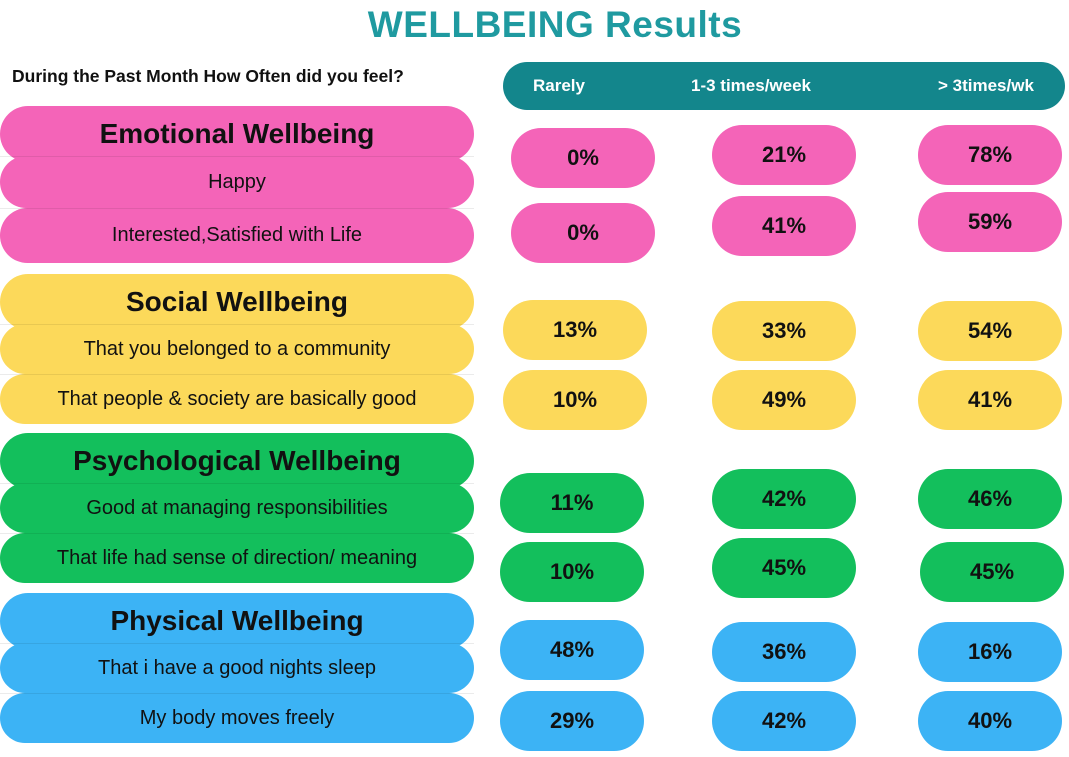 Image resolution: width=1069 pixels, height=757 pixels. Describe the element at coordinates (784, 568) in the screenshot. I see `value-direction-1-3: 45%` at that location.